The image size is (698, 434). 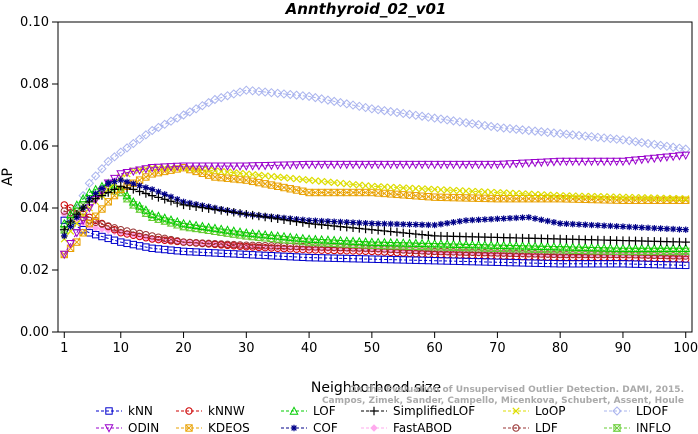 I want to click on legend-item-lof: LOF, so click(x=308, y=411).